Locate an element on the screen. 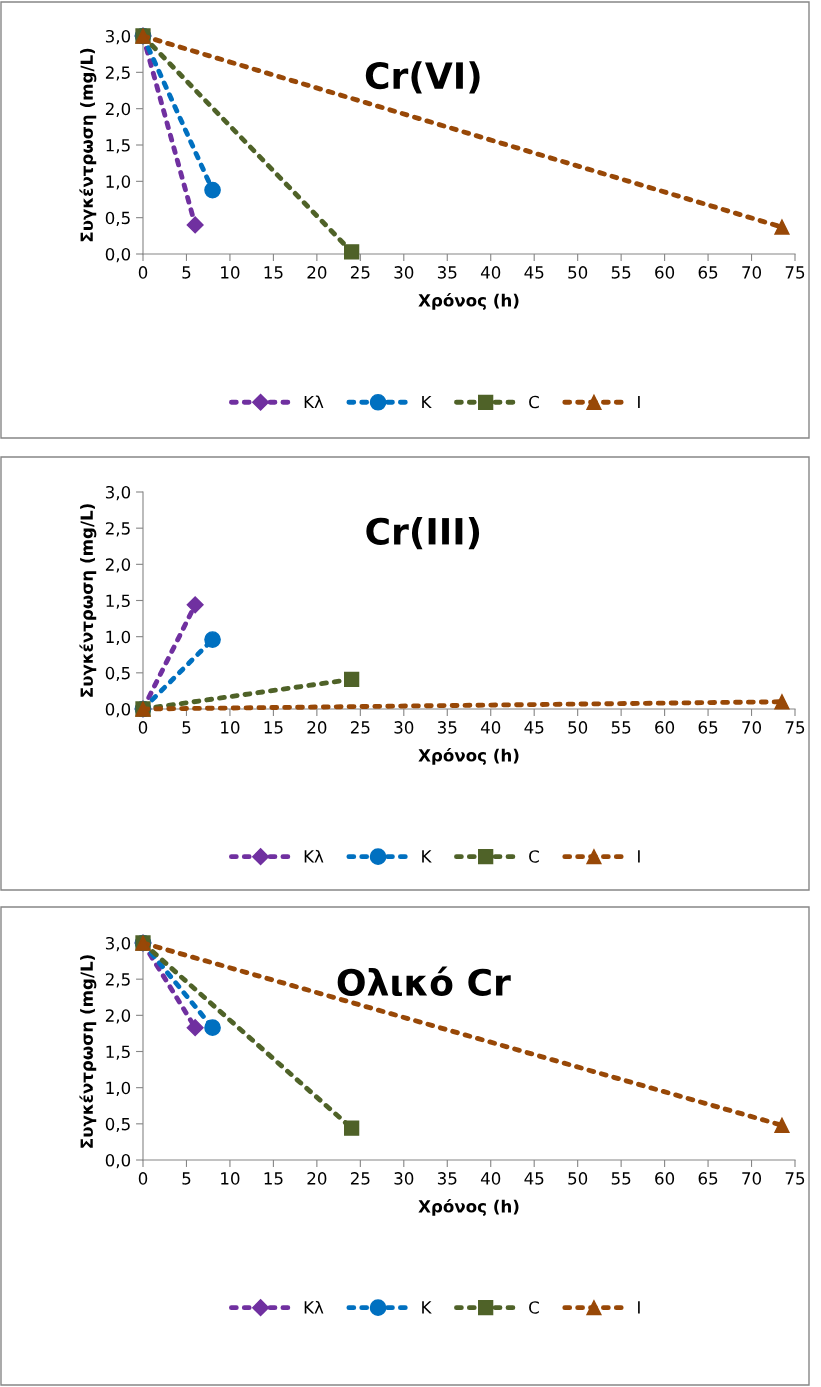 This screenshot has height=1387, width=821. text: Cr(III) is located at coordinates (423, 533).